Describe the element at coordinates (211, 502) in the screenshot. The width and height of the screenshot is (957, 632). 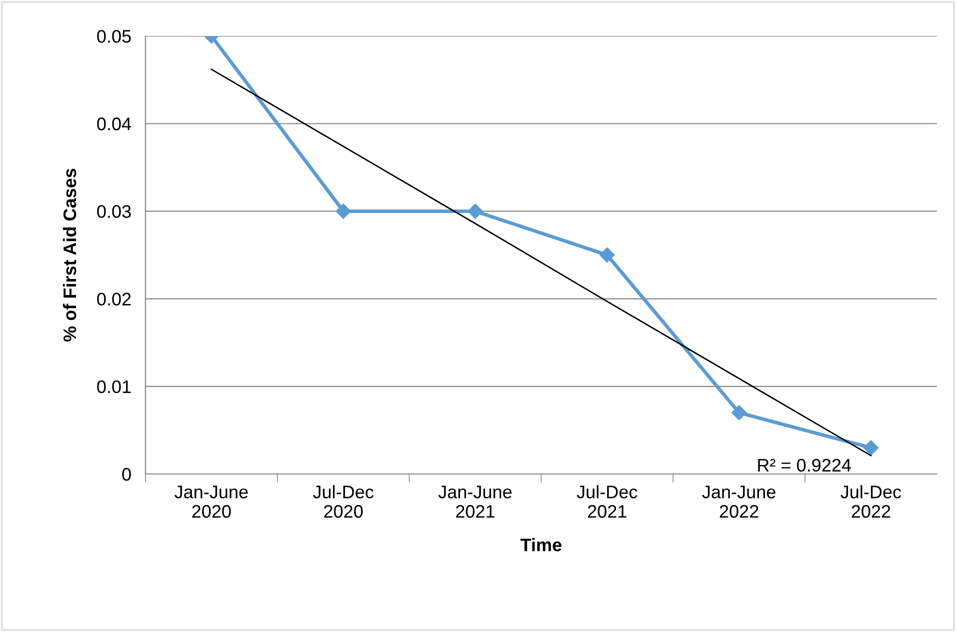
I see `x-tick-label: Jan-June 2020` at that location.